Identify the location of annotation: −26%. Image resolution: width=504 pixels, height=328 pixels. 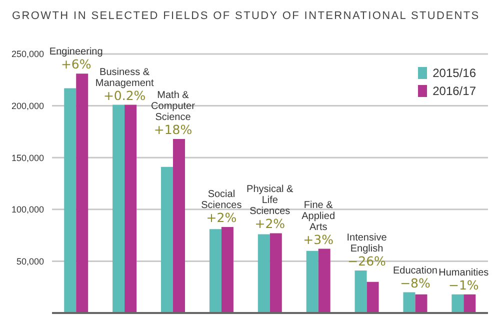
(367, 261).